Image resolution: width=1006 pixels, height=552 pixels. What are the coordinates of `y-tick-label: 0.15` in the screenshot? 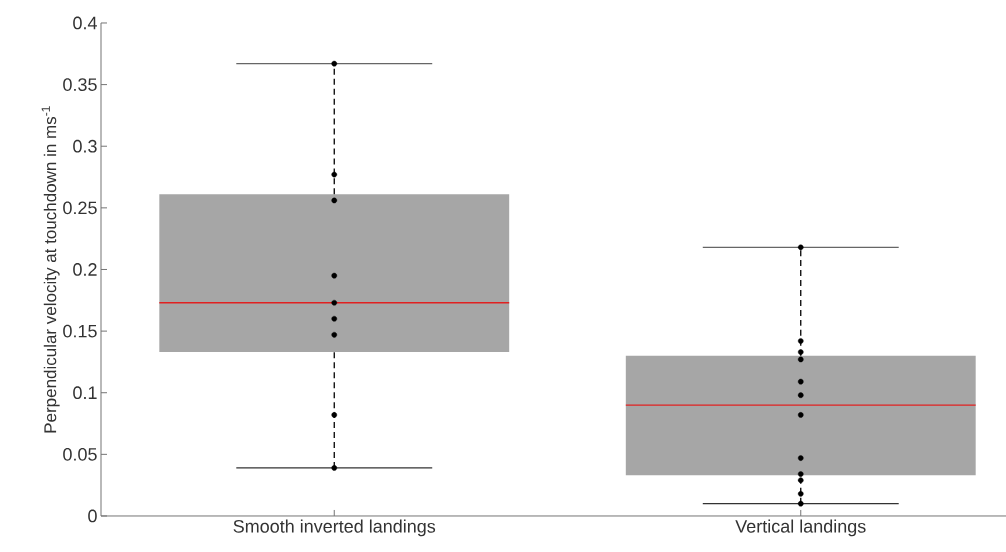 It's located at (80, 331).